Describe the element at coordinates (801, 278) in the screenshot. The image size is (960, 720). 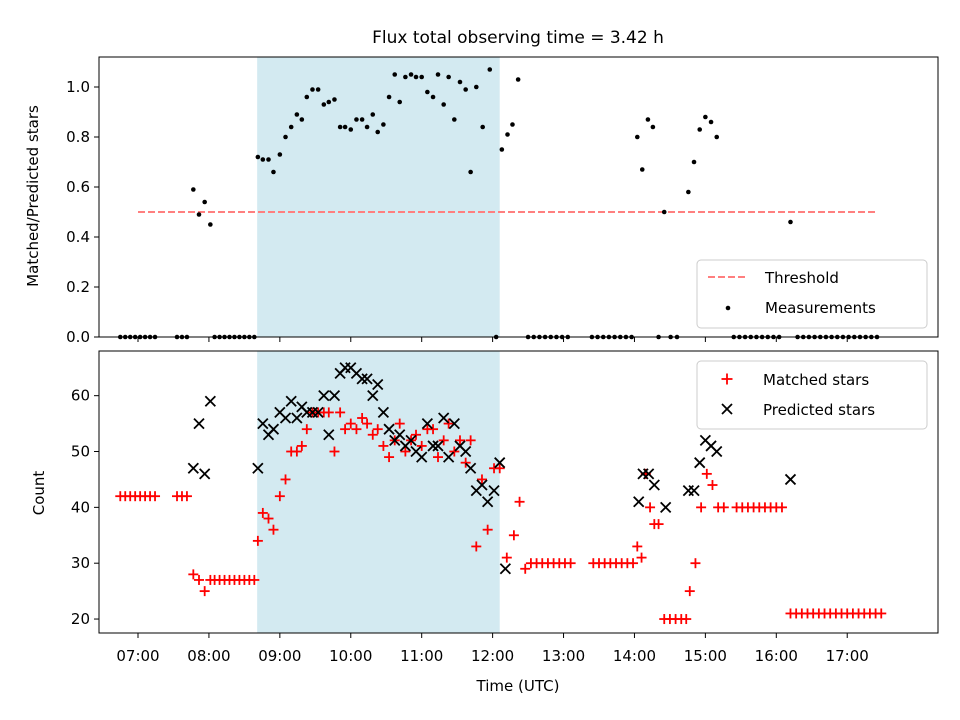
I see `legend-threshold-label: Threshold` at that location.